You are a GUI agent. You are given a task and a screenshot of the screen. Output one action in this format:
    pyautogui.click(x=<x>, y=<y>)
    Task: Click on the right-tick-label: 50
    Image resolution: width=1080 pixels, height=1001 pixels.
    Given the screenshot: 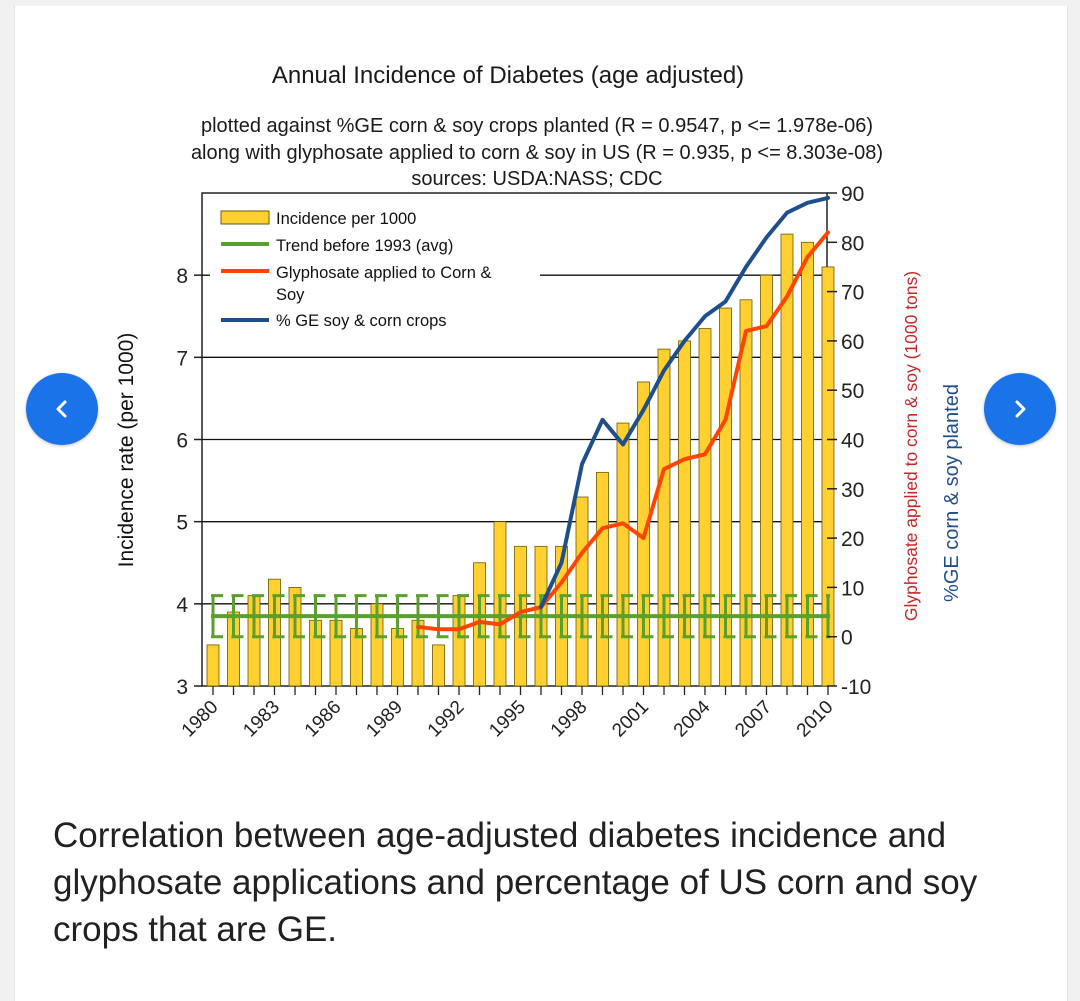 What is the action you would take?
    pyautogui.click(x=852, y=391)
    